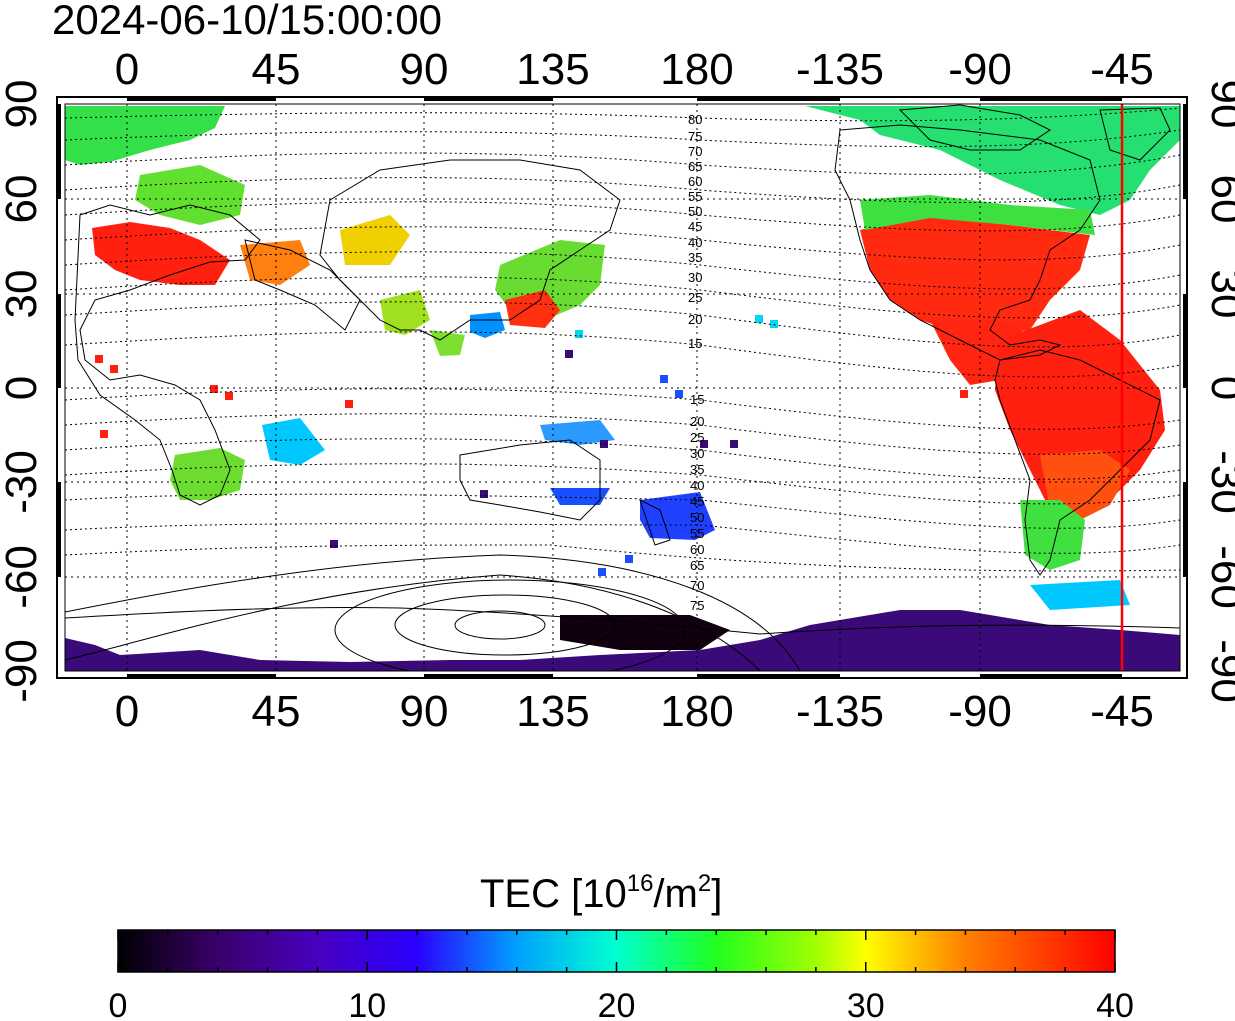  What do you see at coordinates (118, 1004) in the screenshot?
I see `colorbar-tick-label: 0` at bounding box center [118, 1004].